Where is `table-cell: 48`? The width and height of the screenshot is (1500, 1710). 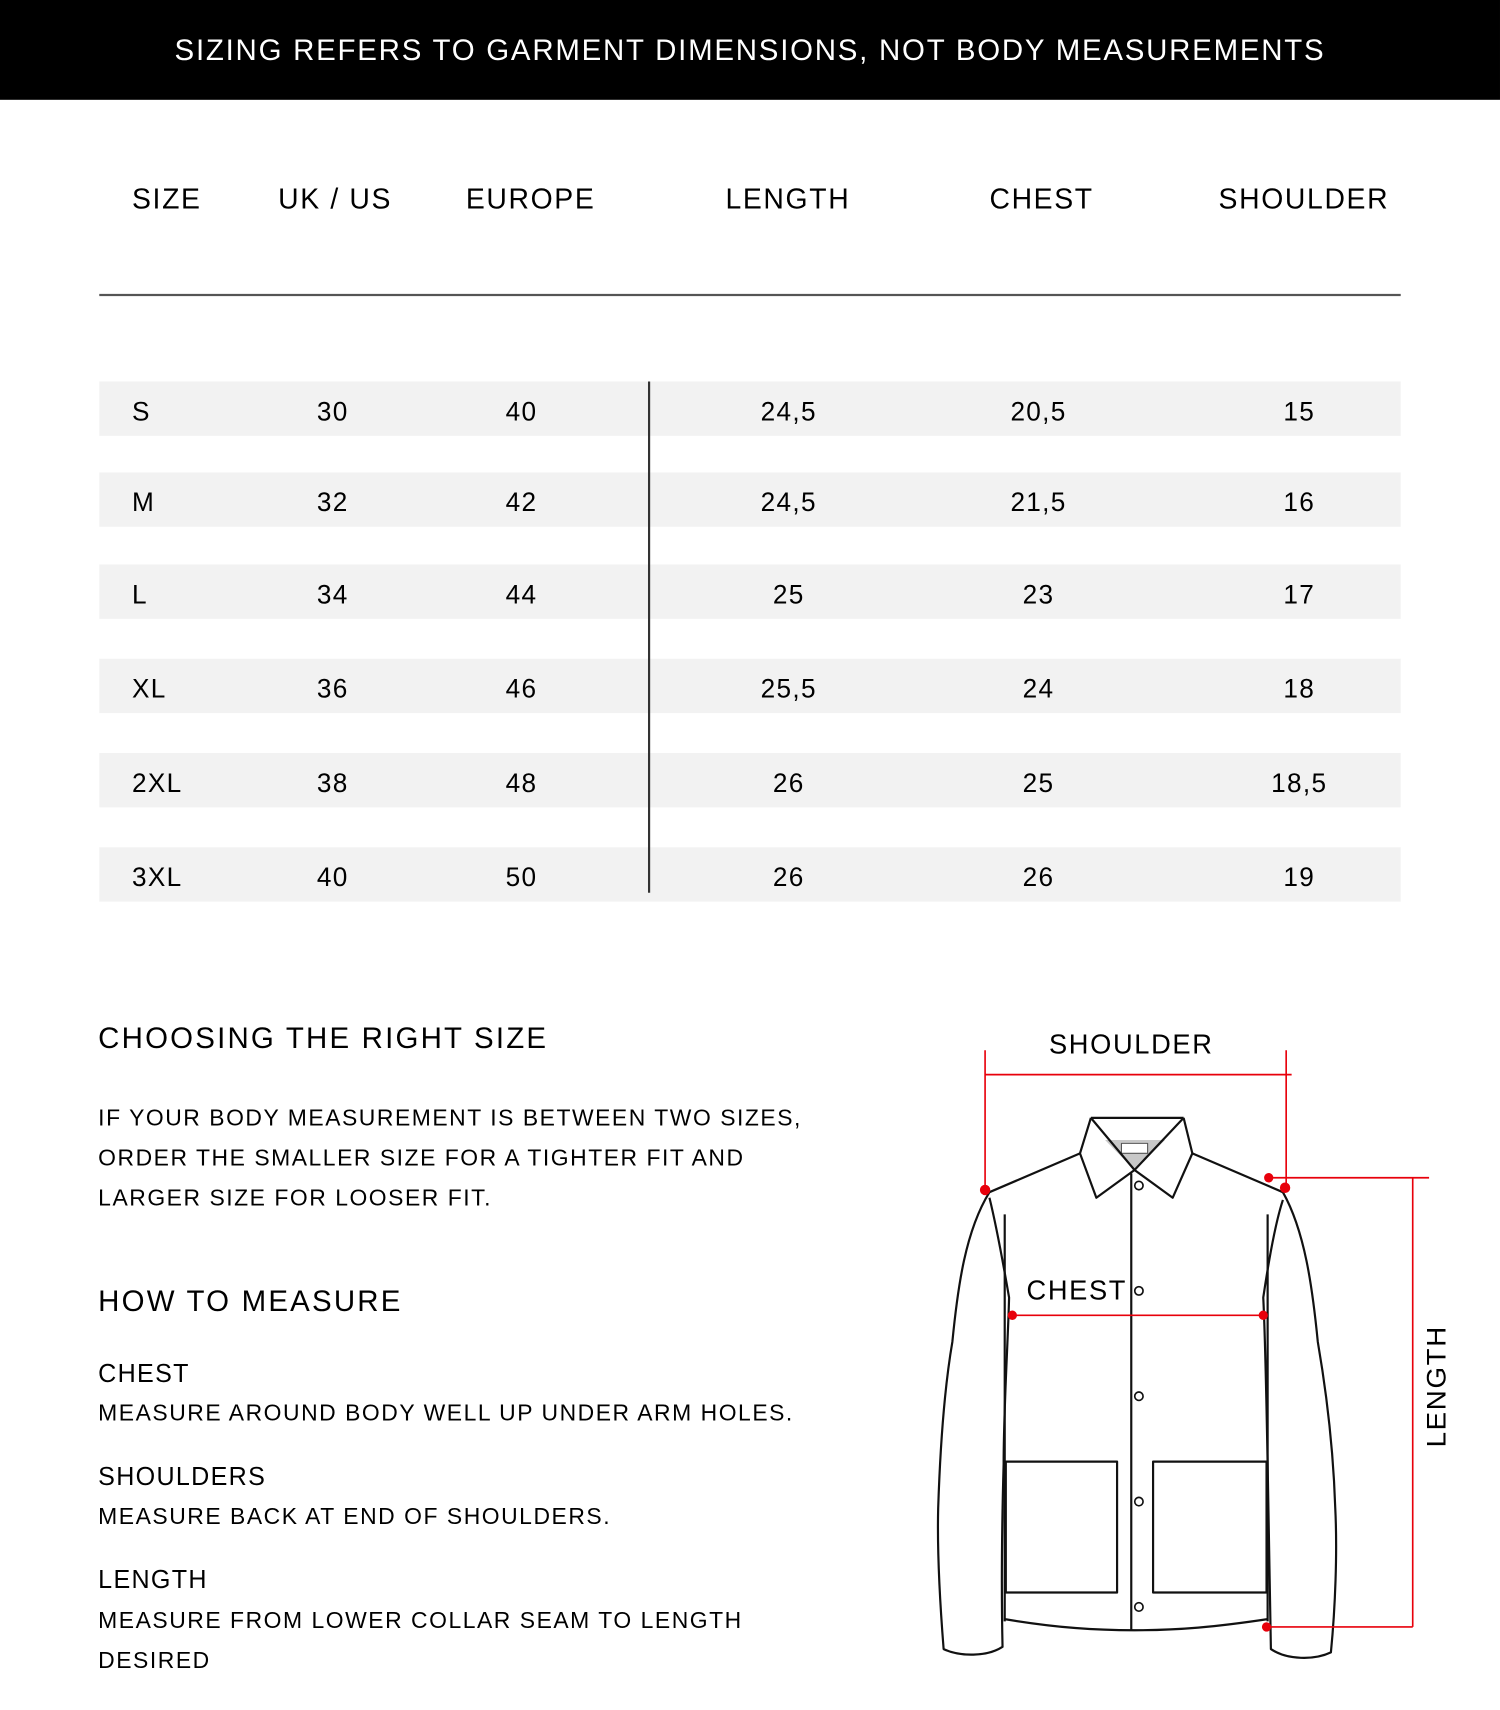 table-cell: 48 is located at coordinates (521, 783).